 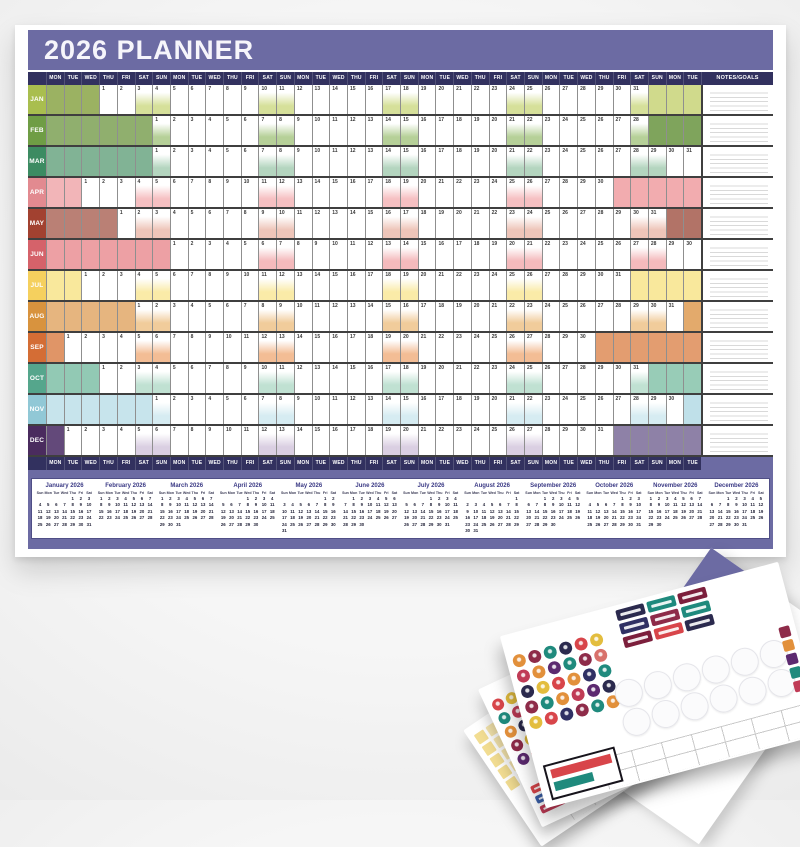 What do you see at coordinates (683, 511) in the screenshot?
I see `mini-date-cell: 19` at bounding box center [683, 511].